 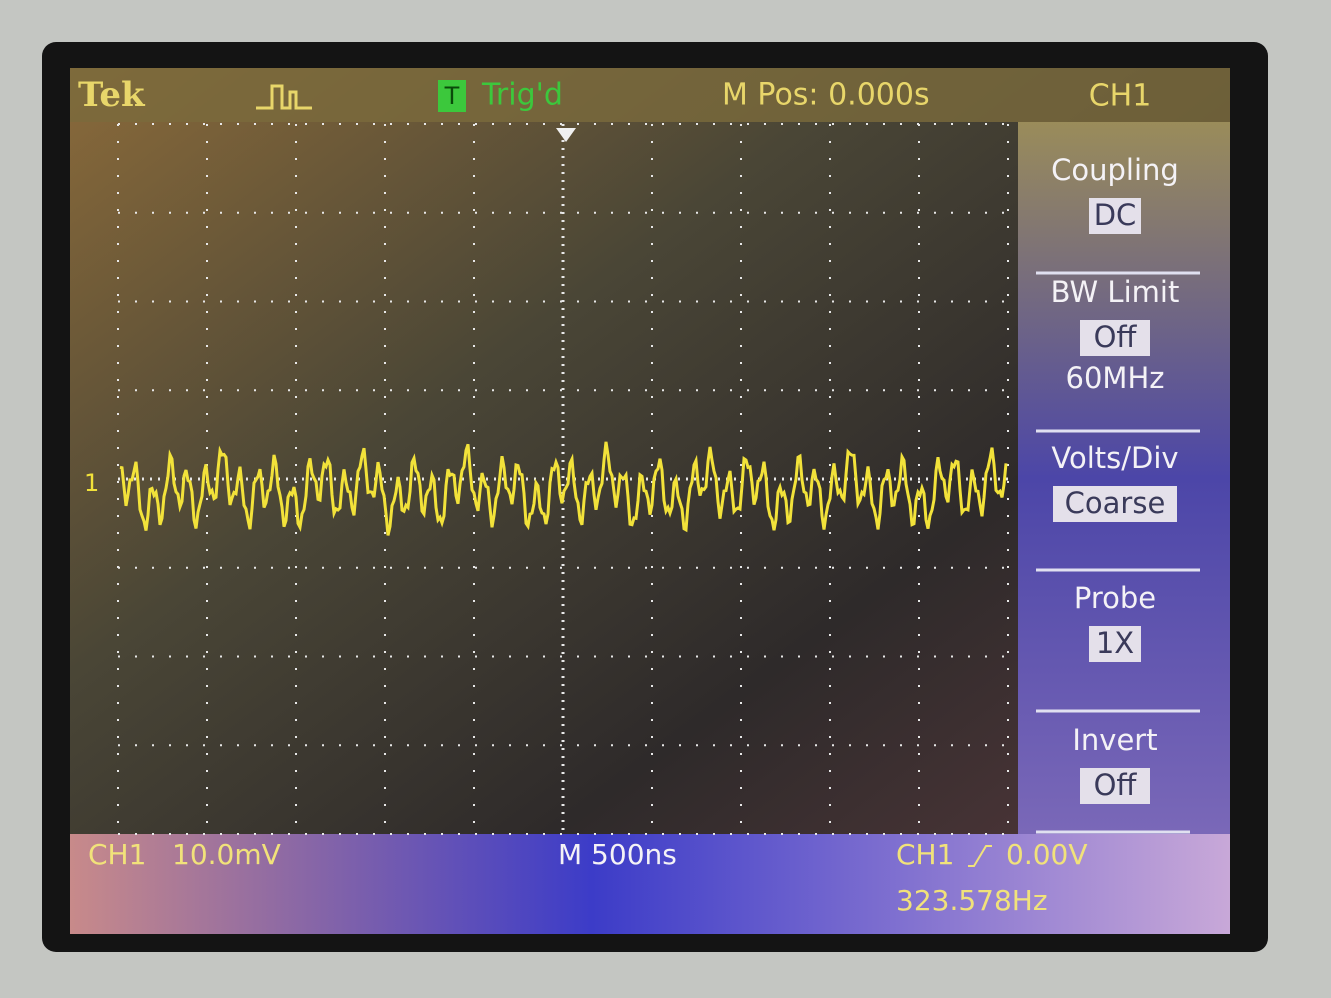 I want to click on footer-timebase: M 500ns, so click(x=617, y=854).